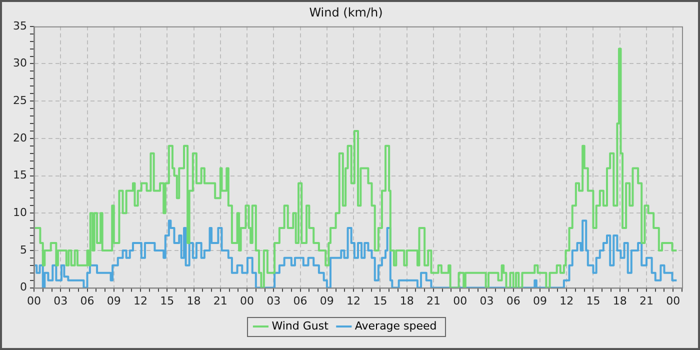  I want to click on y-tick-label: 35, so click(19, 25).